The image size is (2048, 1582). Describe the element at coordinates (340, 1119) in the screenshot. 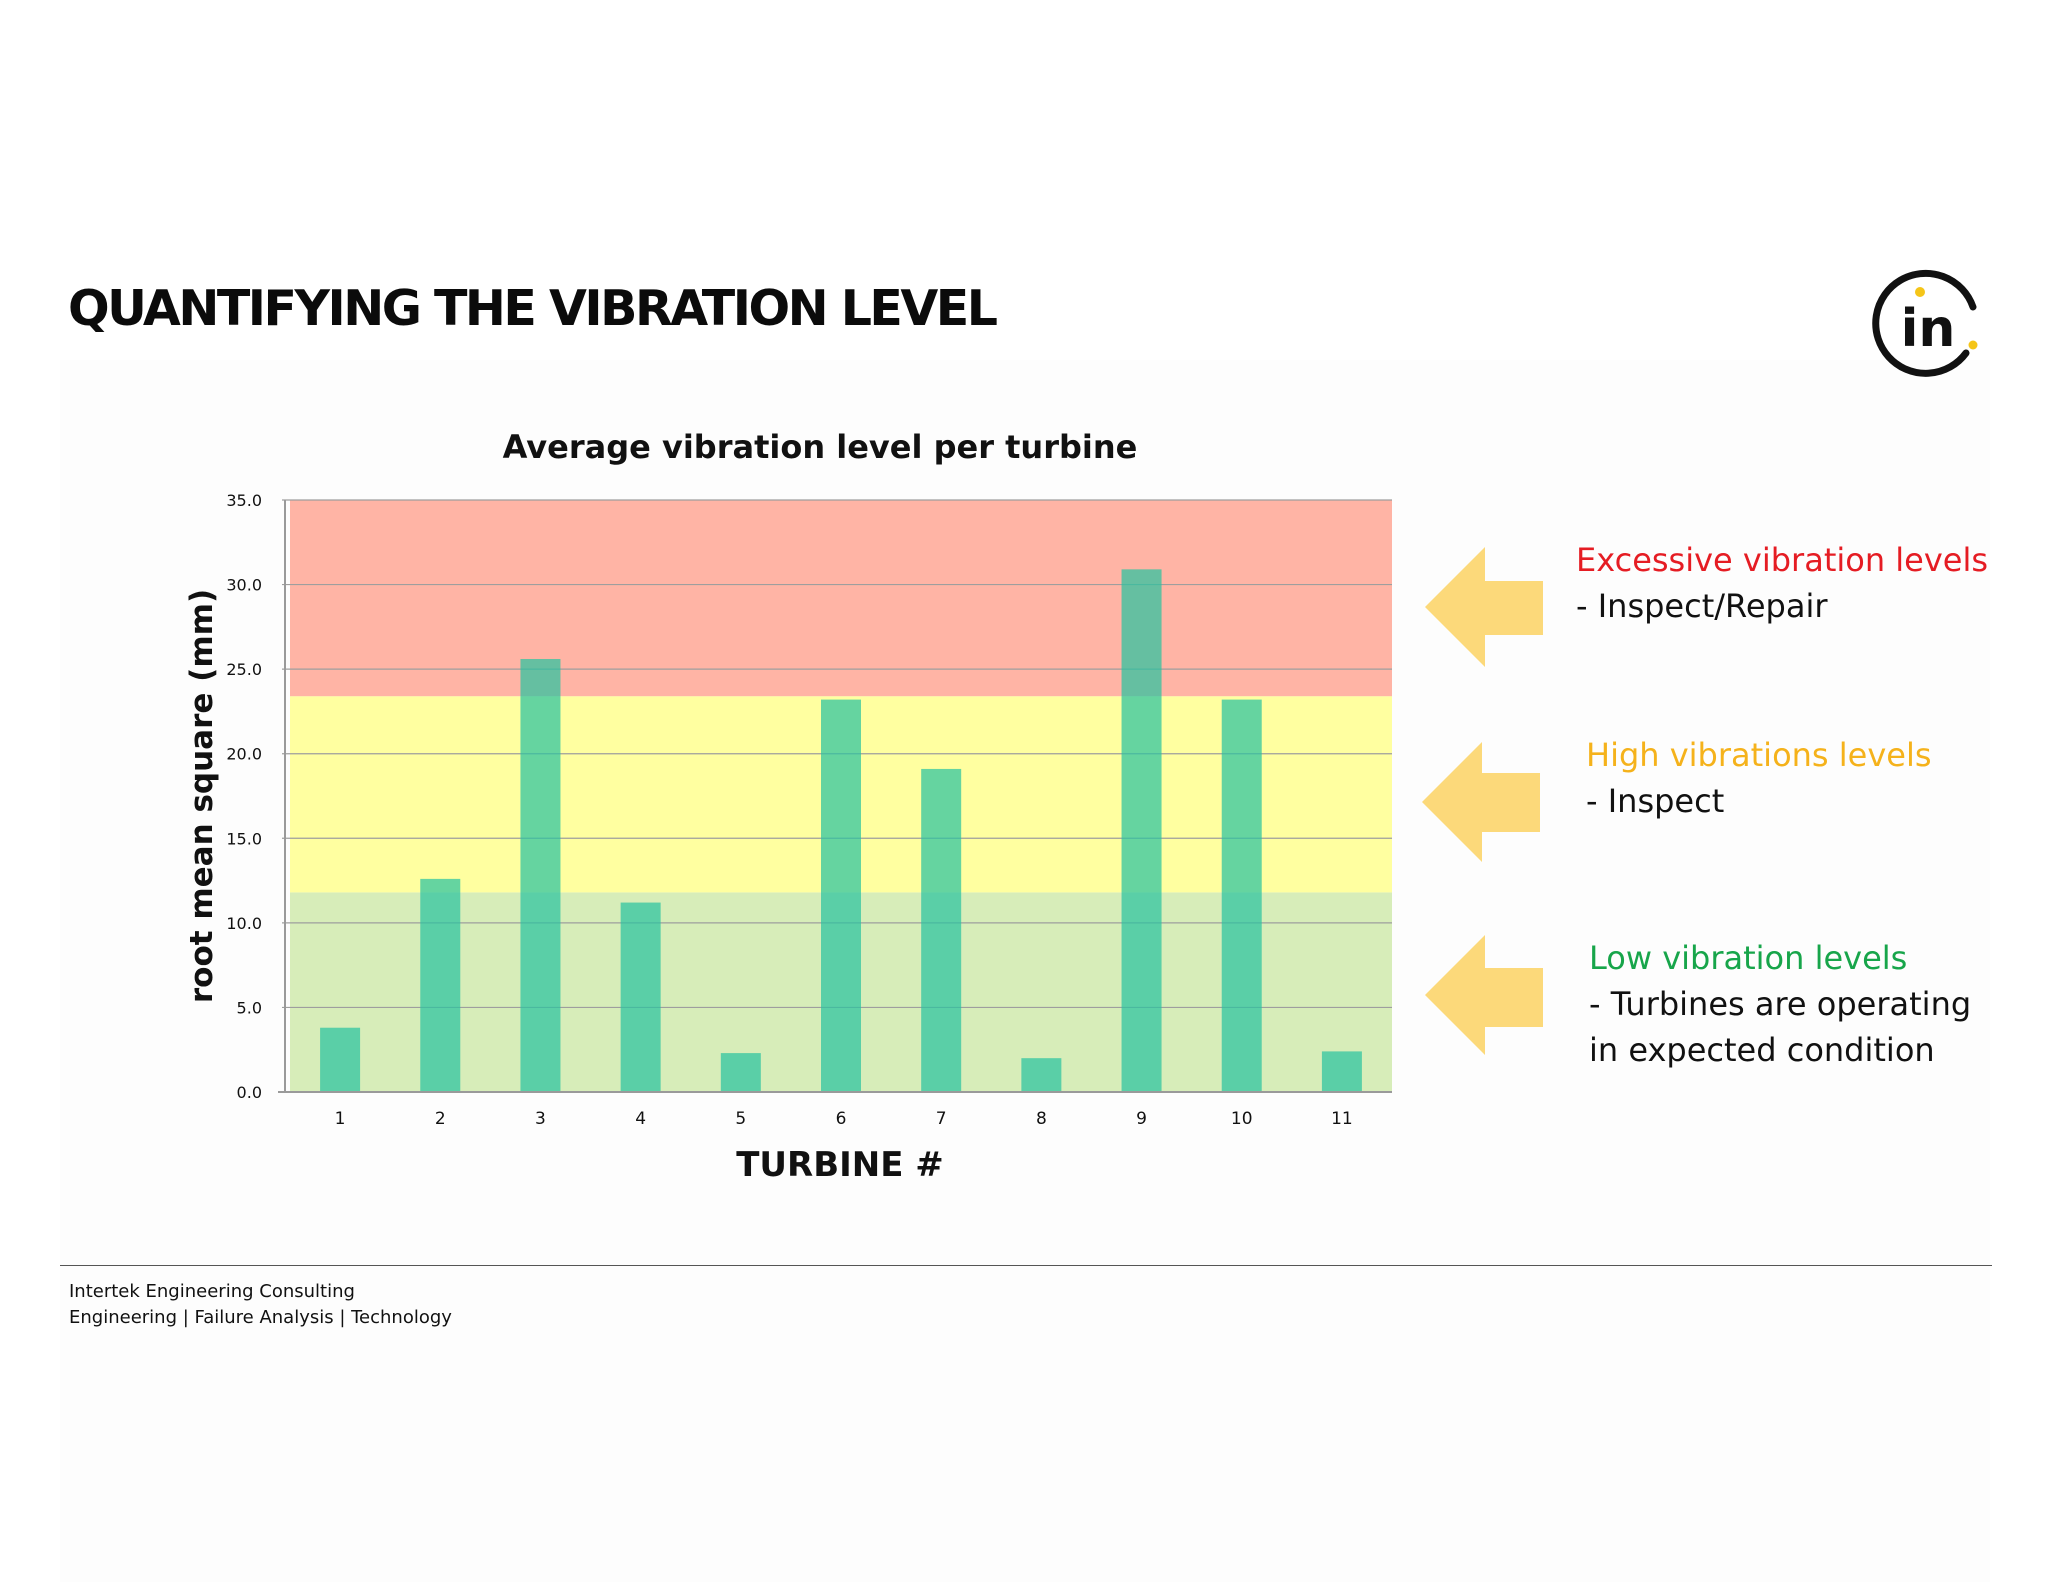

I see `x-tick-label: 1` at that location.